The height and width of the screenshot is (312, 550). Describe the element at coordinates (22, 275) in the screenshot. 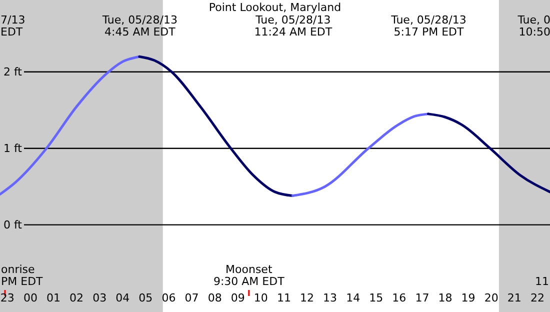

I see `ref-line-label: onrise PM EDT` at that location.